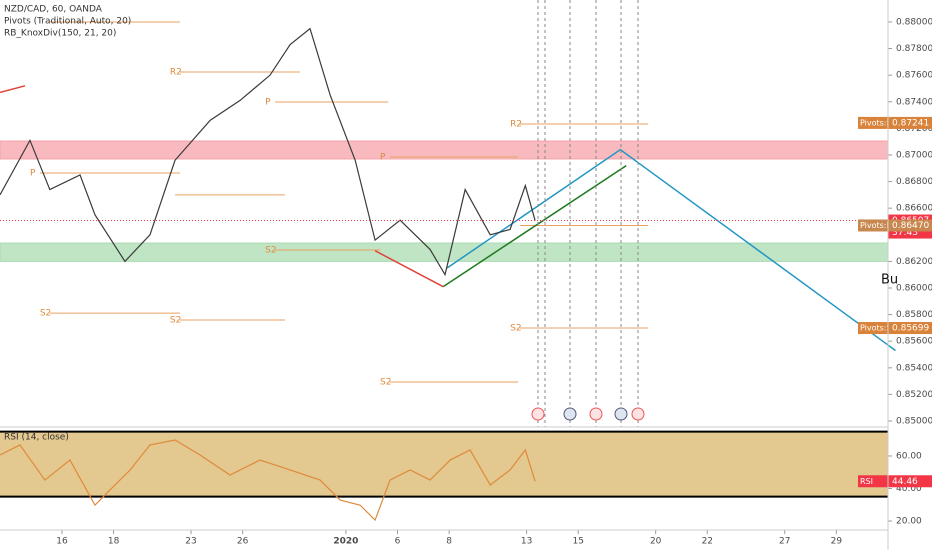 This screenshot has height=550, width=932. I want to click on price-line, so click(268, 480).